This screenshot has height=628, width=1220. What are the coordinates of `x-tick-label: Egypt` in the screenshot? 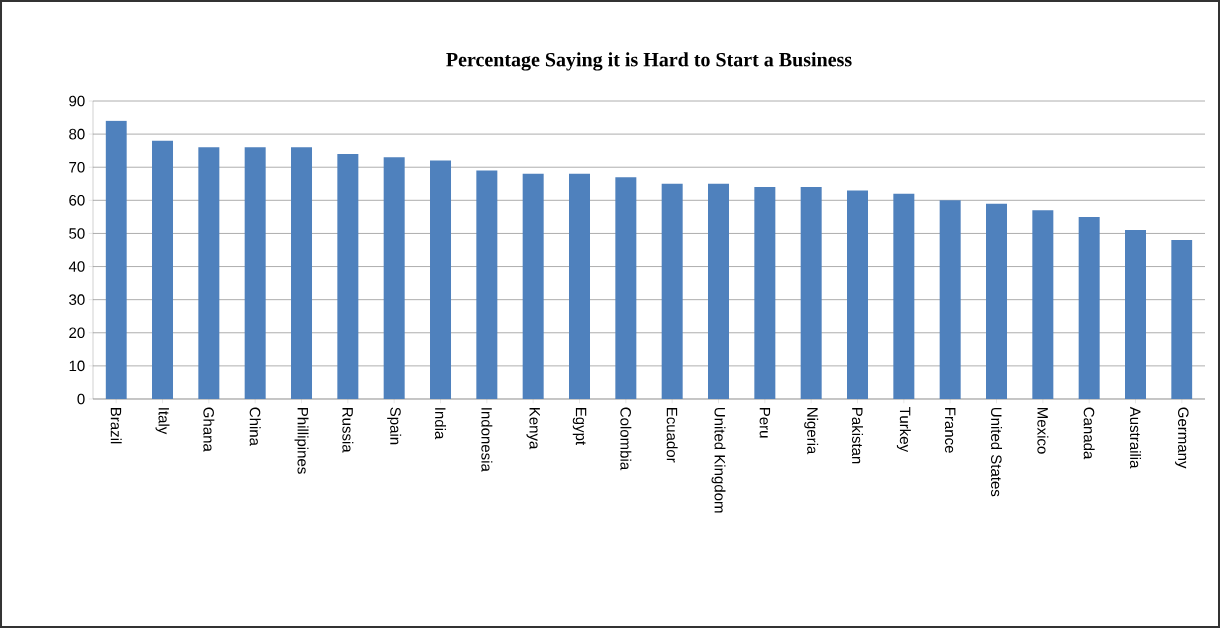 It's located at (579, 427).